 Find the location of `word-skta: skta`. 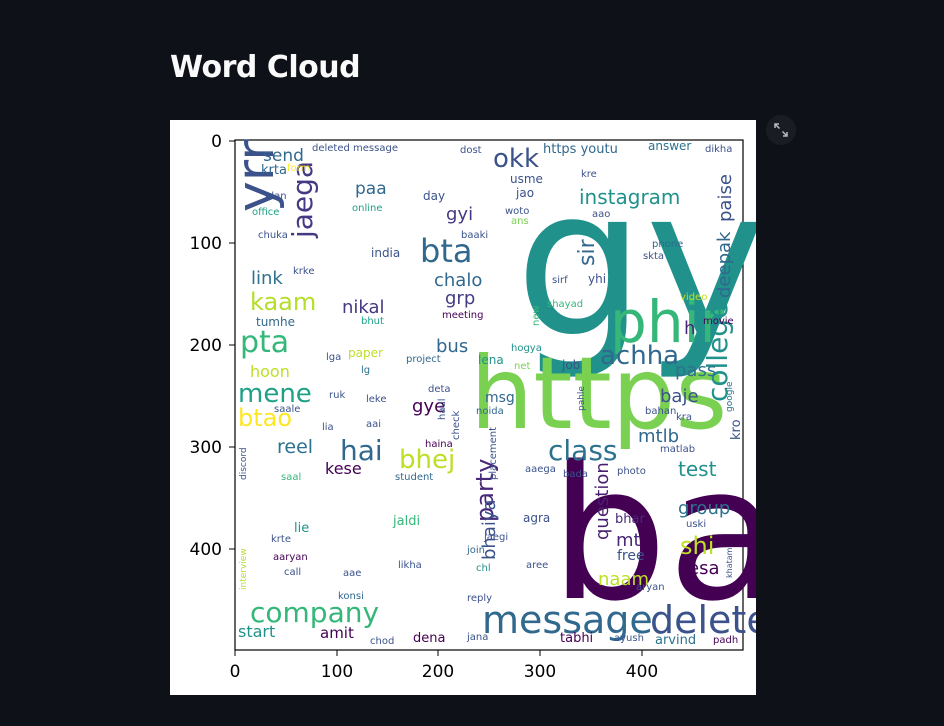

word-skta: skta is located at coordinates (653, 256).